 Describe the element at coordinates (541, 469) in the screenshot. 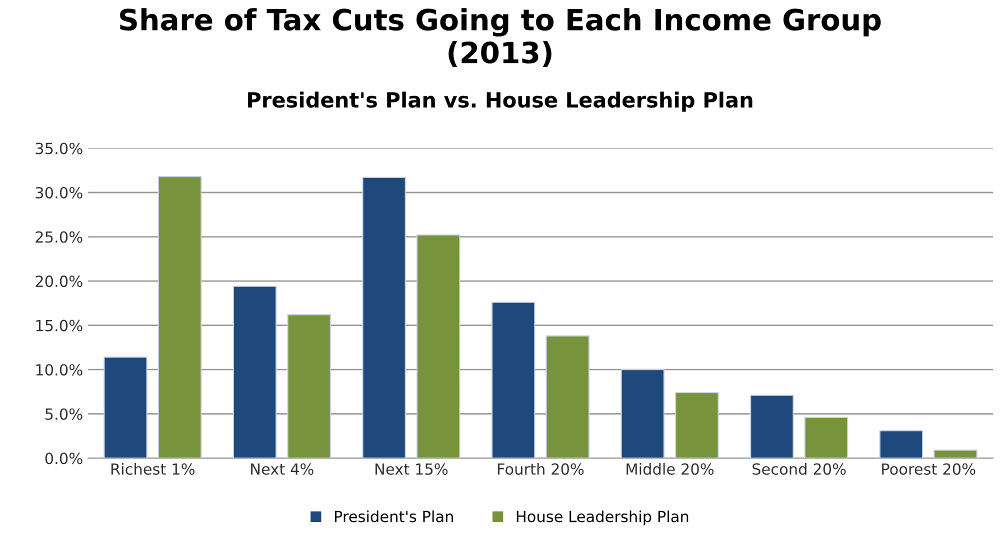

I see `x-tick-label: Fourth 20%` at that location.